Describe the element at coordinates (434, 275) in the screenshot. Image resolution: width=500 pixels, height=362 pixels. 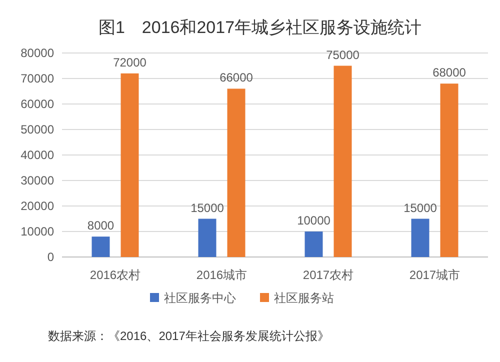
I see `x-tick-label: 2017城市` at that location.